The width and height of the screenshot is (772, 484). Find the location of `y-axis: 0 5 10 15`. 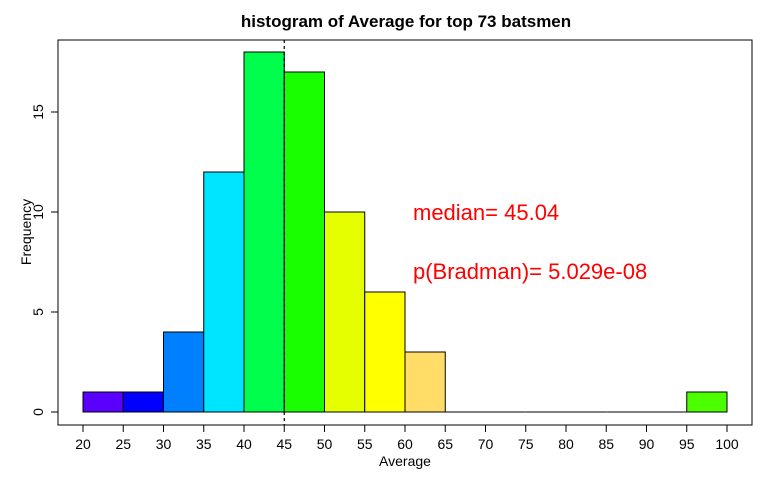

y-axis: 0 5 10 15 is located at coordinates (44, 260).